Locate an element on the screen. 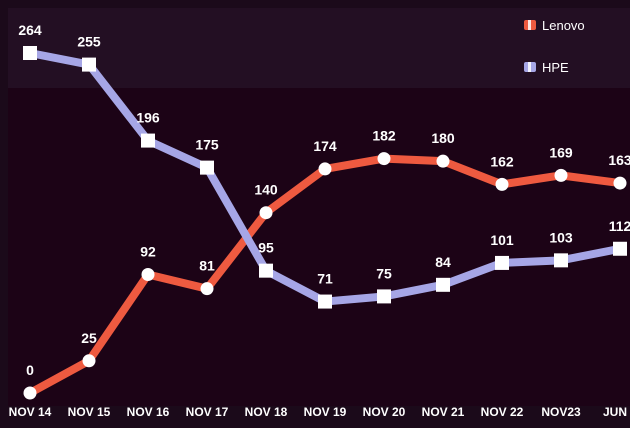 The width and height of the screenshot is (630, 428). hpe-data-label: 101 is located at coordinates (502, 240).